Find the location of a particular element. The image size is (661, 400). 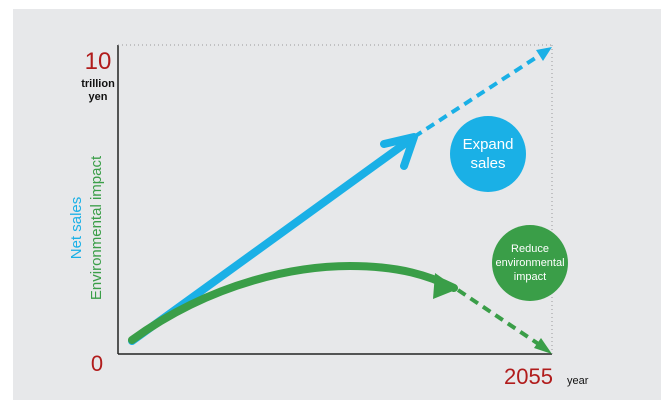

reduce-impact-line3: impact is located at coordinates (530, 277).